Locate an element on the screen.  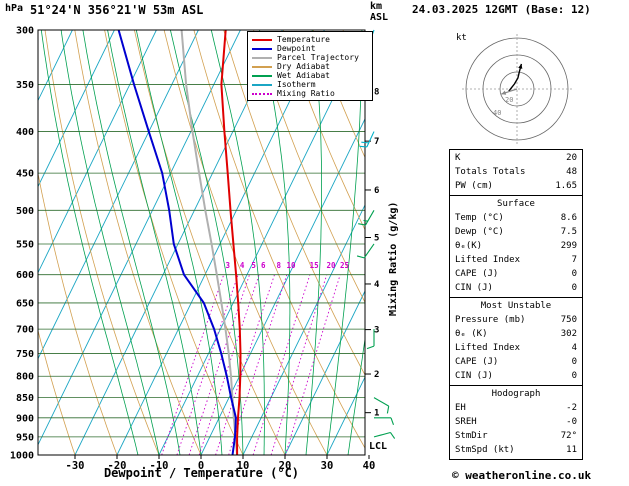
table-row: Totals Totals 48 is located at coordinates (516, 172).